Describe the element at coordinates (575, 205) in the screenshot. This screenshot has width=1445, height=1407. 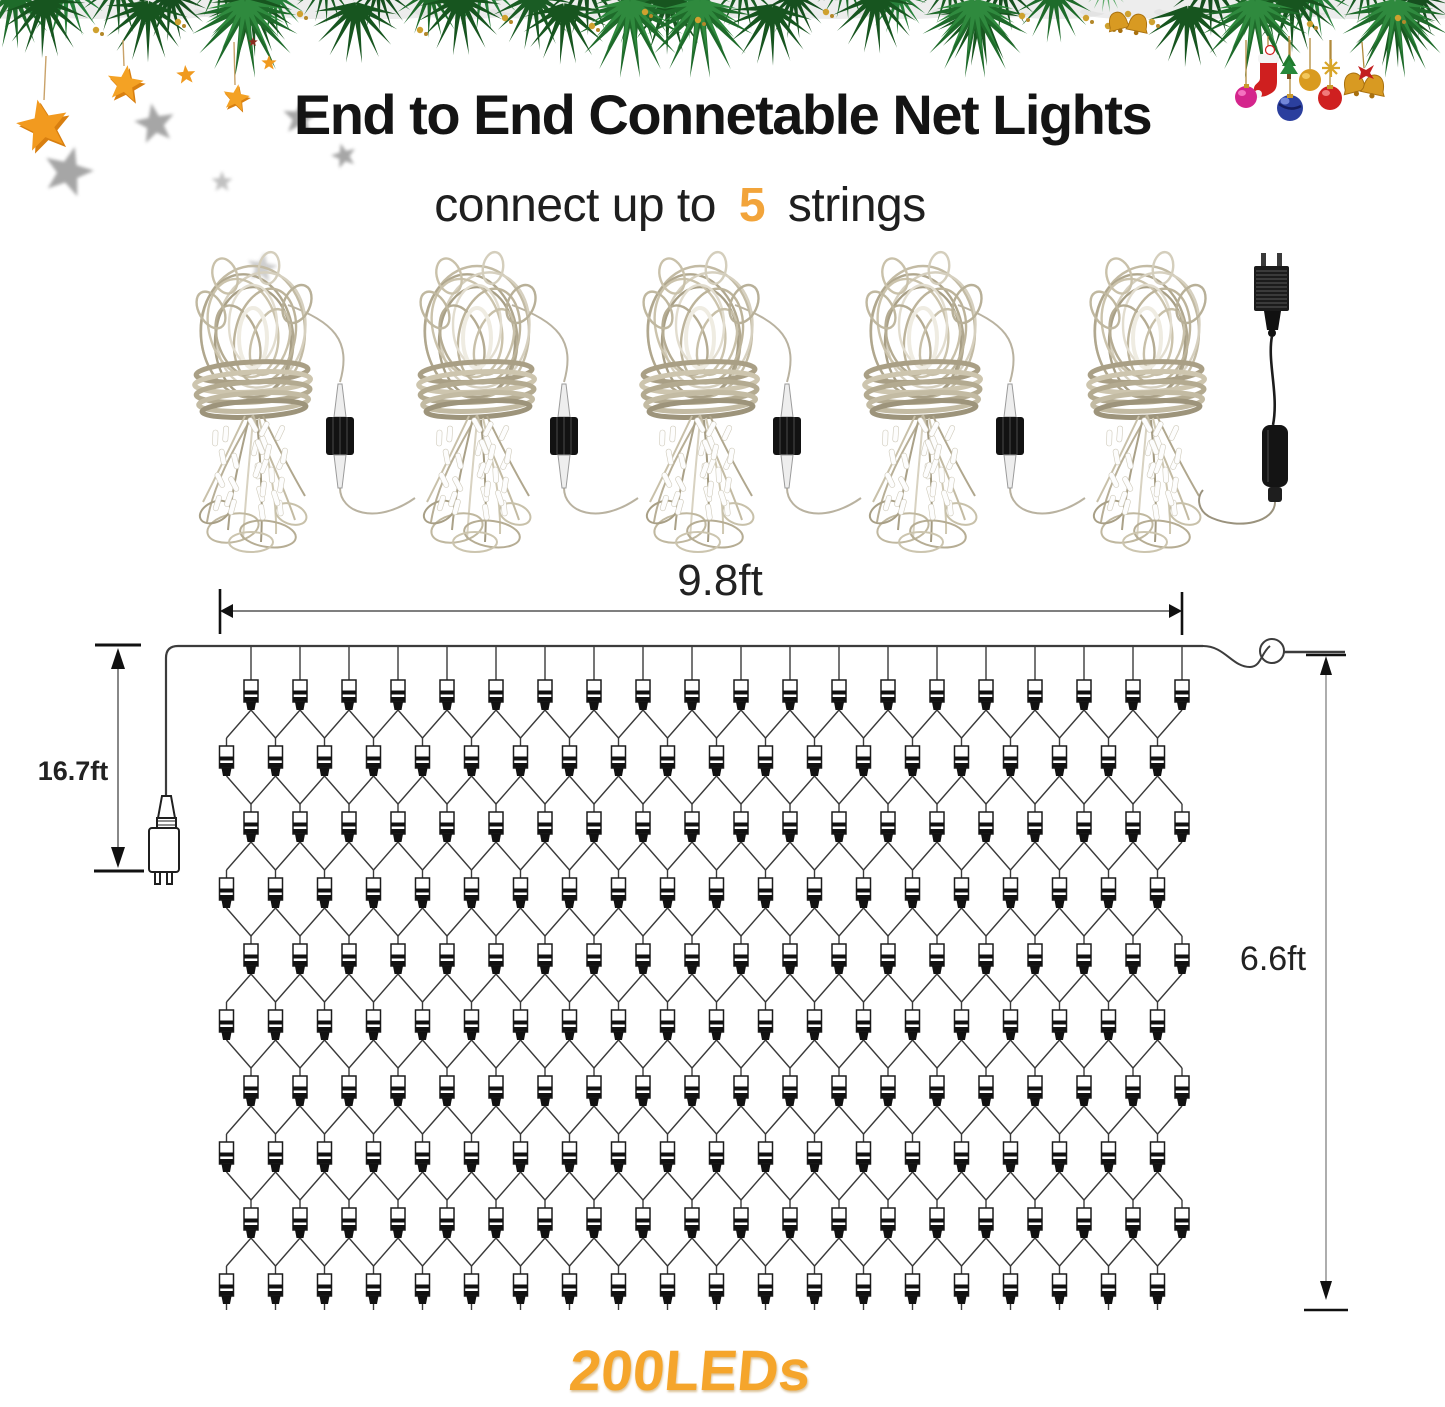
I see `subtitle-prefix: connect up to` at that location.